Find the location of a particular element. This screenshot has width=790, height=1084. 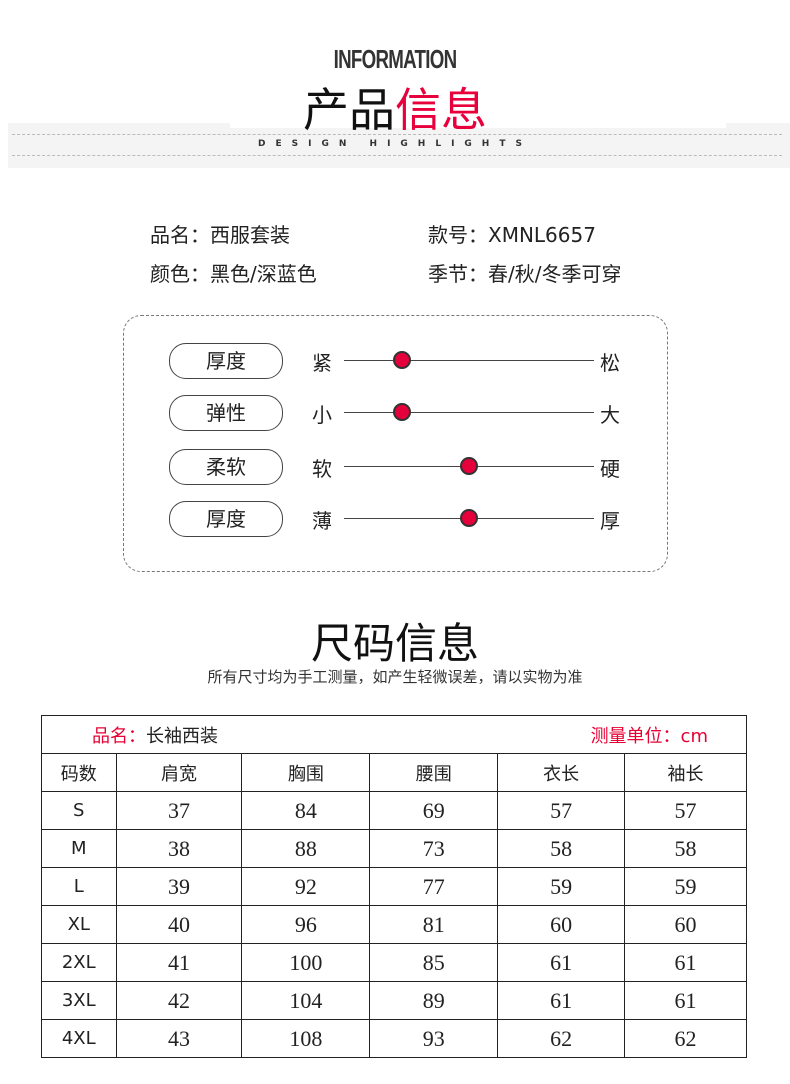

header-band is located at coordinates (399, 145).